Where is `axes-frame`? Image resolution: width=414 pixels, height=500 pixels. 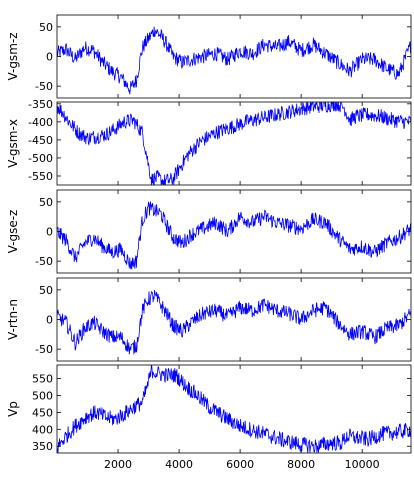 axes-frame is located at coordinates (234, 143).